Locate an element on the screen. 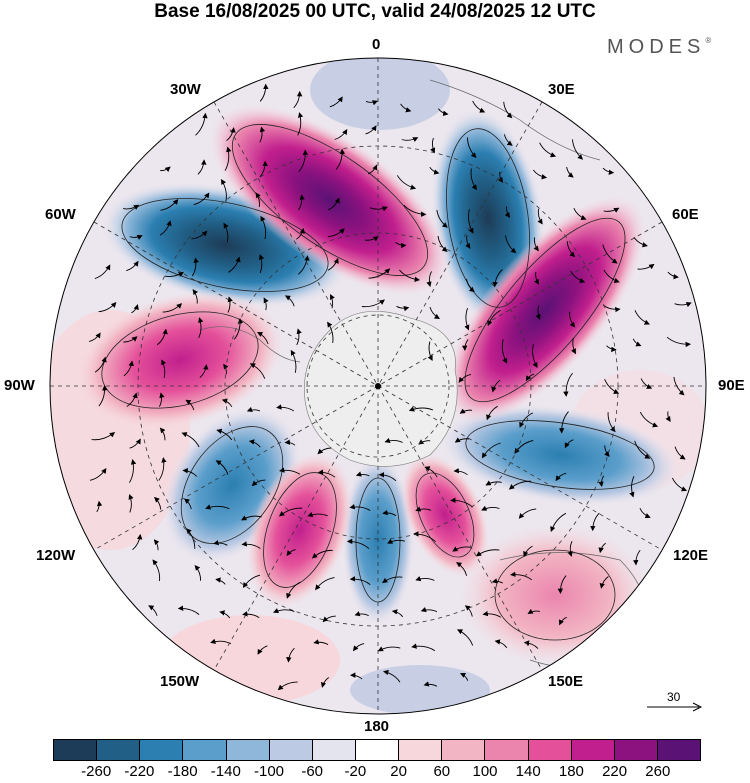  lon-label-120w: 120W is located at coordinates (56, 555).